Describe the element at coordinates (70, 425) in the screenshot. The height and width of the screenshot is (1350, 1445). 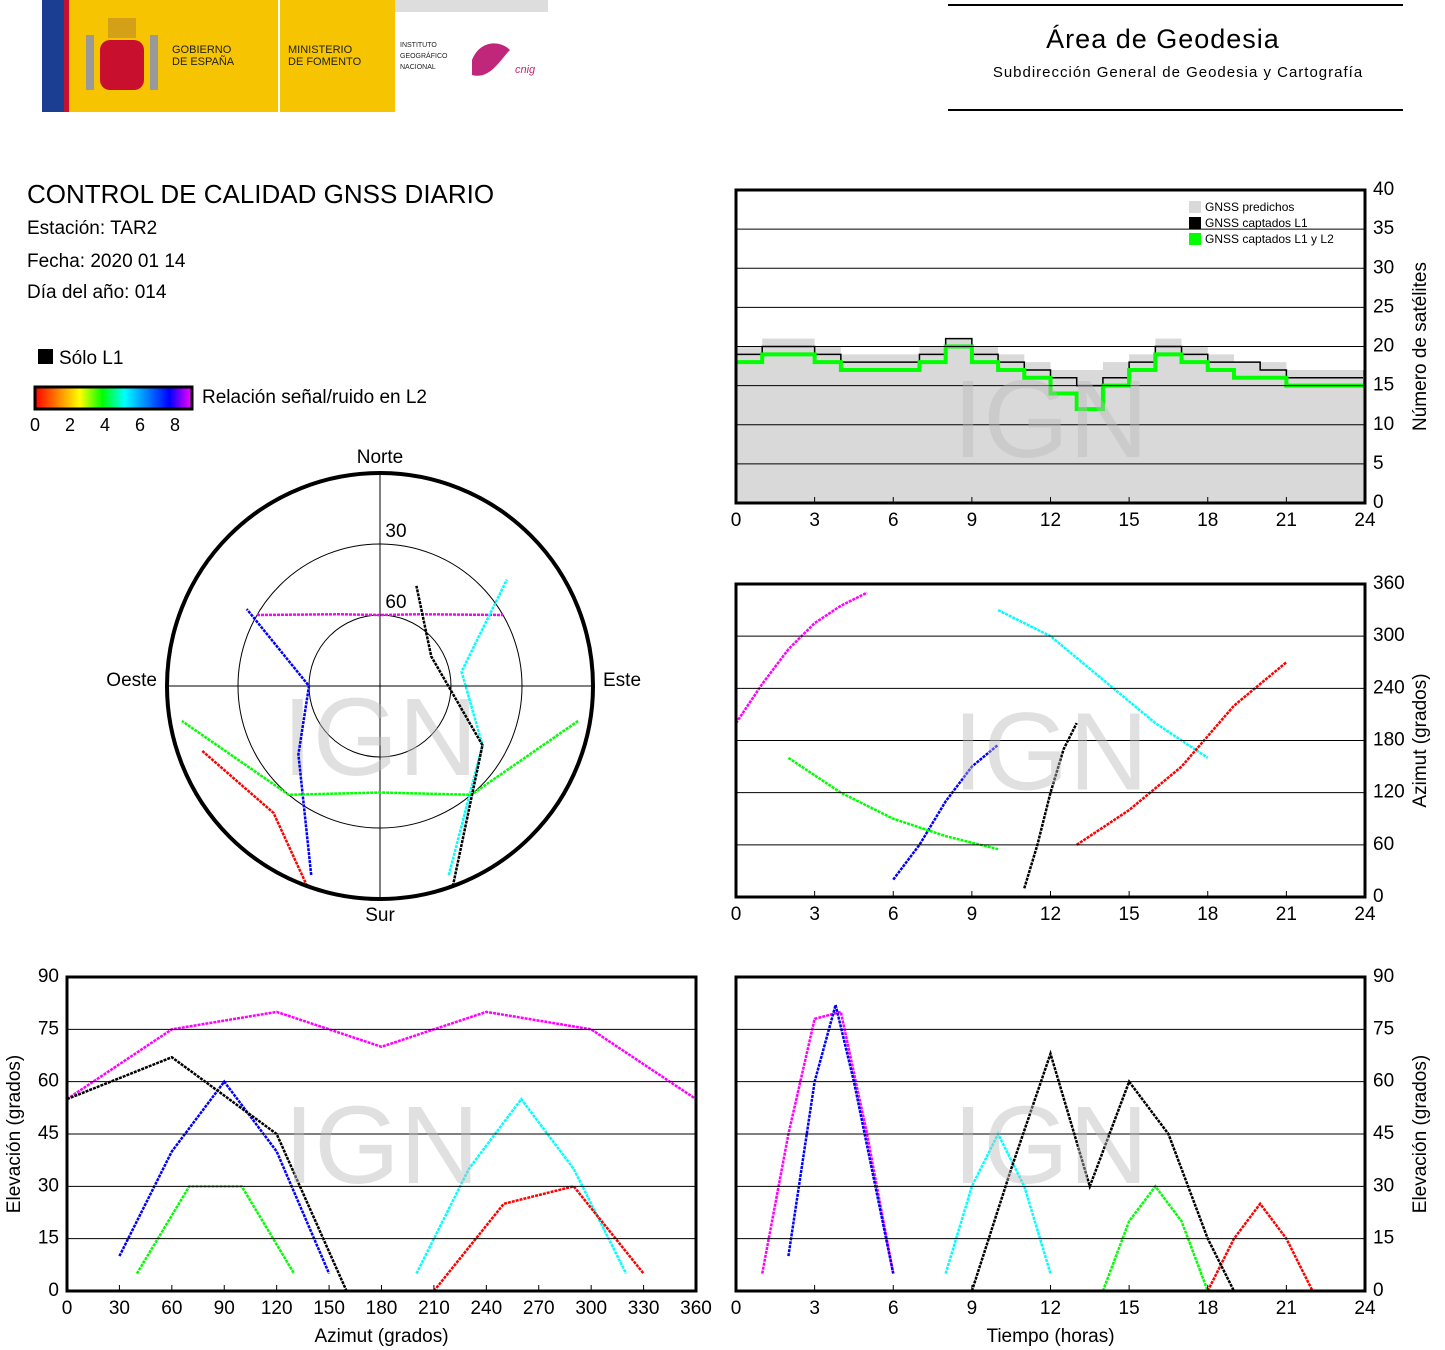
I see `colorbar-tick: 2` at that location.